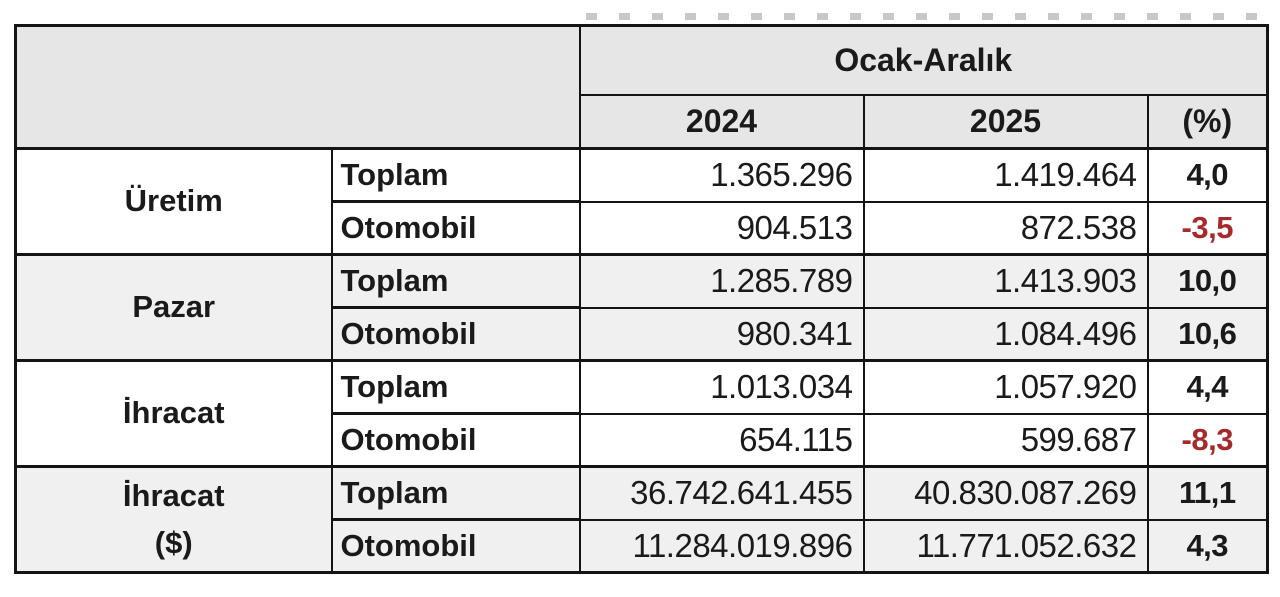 Image resolution: width=1280 pixels, height=597 pixels. What do you see at coordinates (173, 519) in the screenshot?
I see `section-label: İhracat ($)` at bounding box center [173, 519].